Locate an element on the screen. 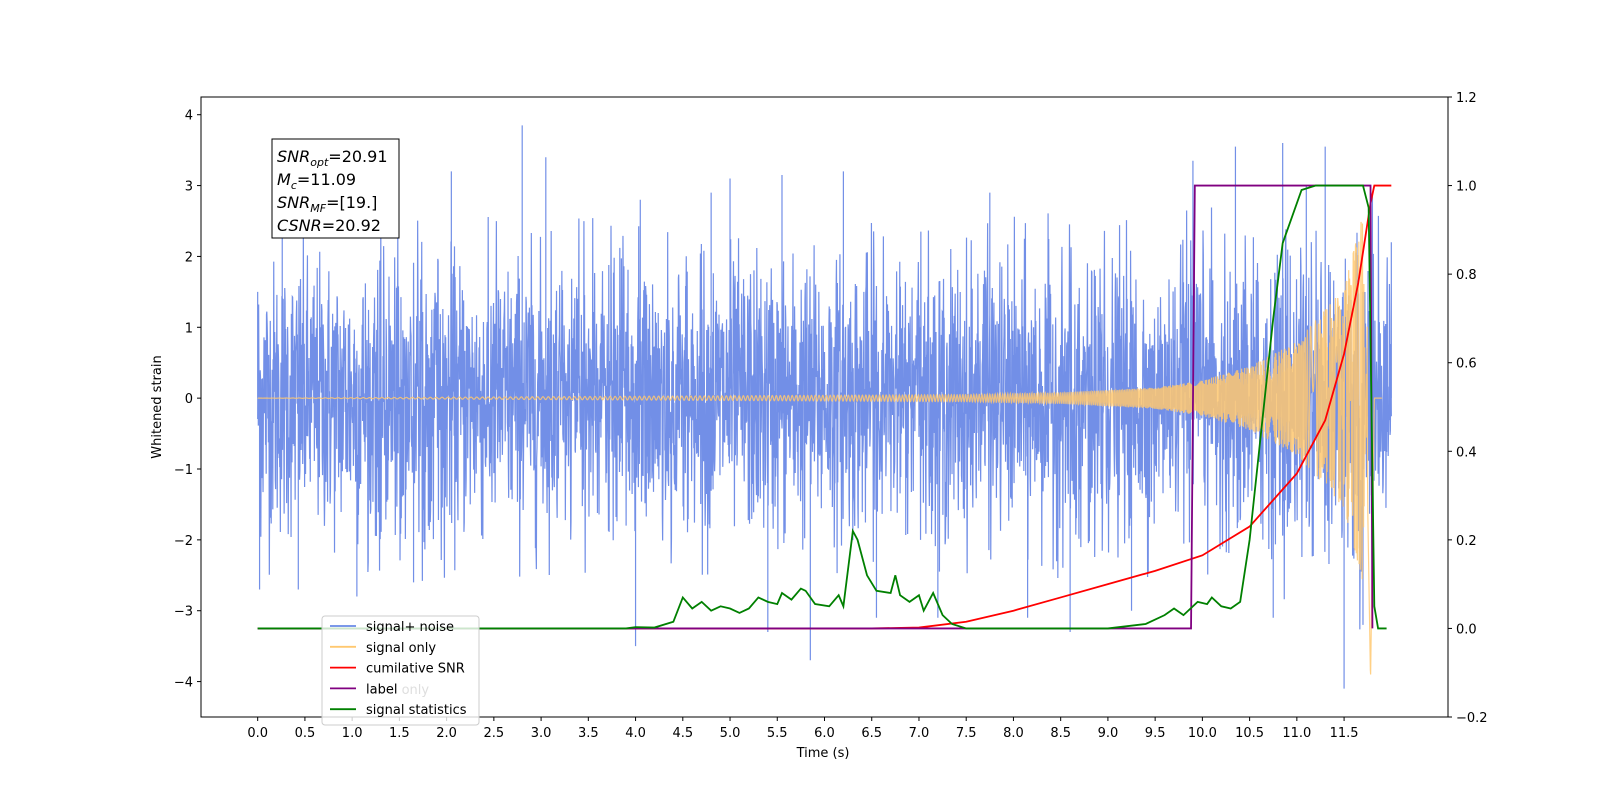  x-tick-label: 2.5 is located at coordinates (494, 733).